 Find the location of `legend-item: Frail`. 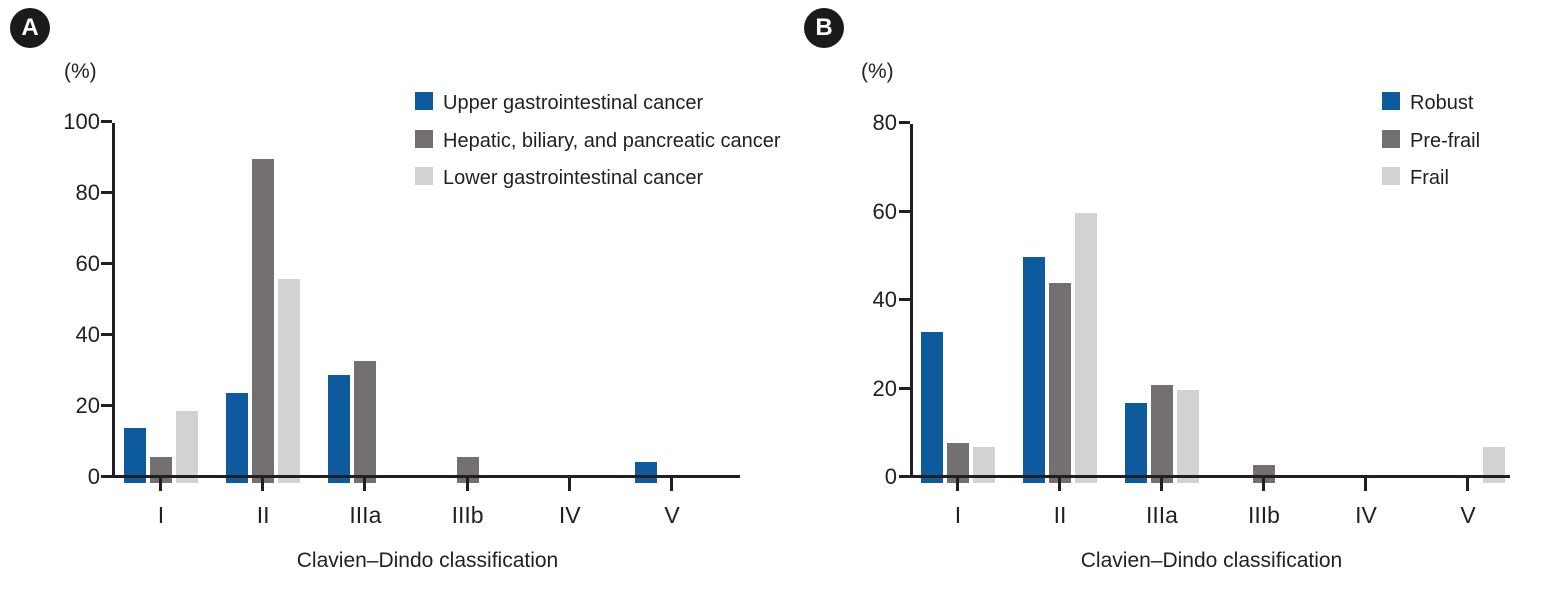

legend-item: Frail is located at coordinates (1462, 178).